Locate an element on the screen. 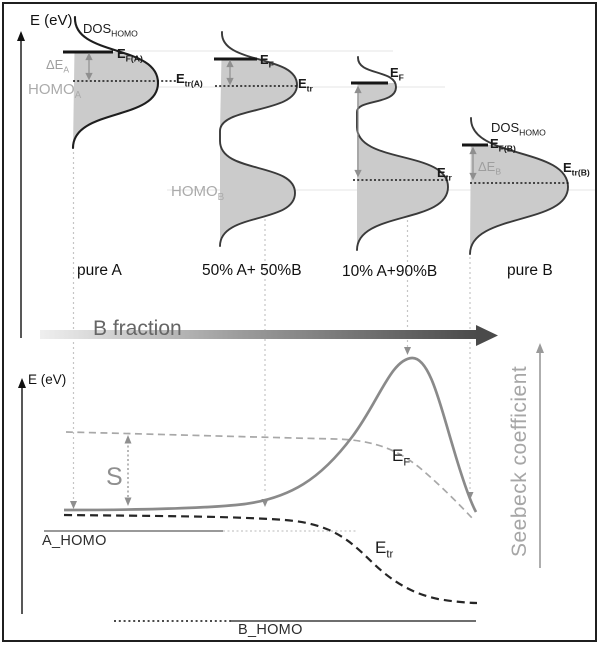 The image size is (600, 645). etr-label-pure-b: Etr(B) is located at coordinates (576, 169).